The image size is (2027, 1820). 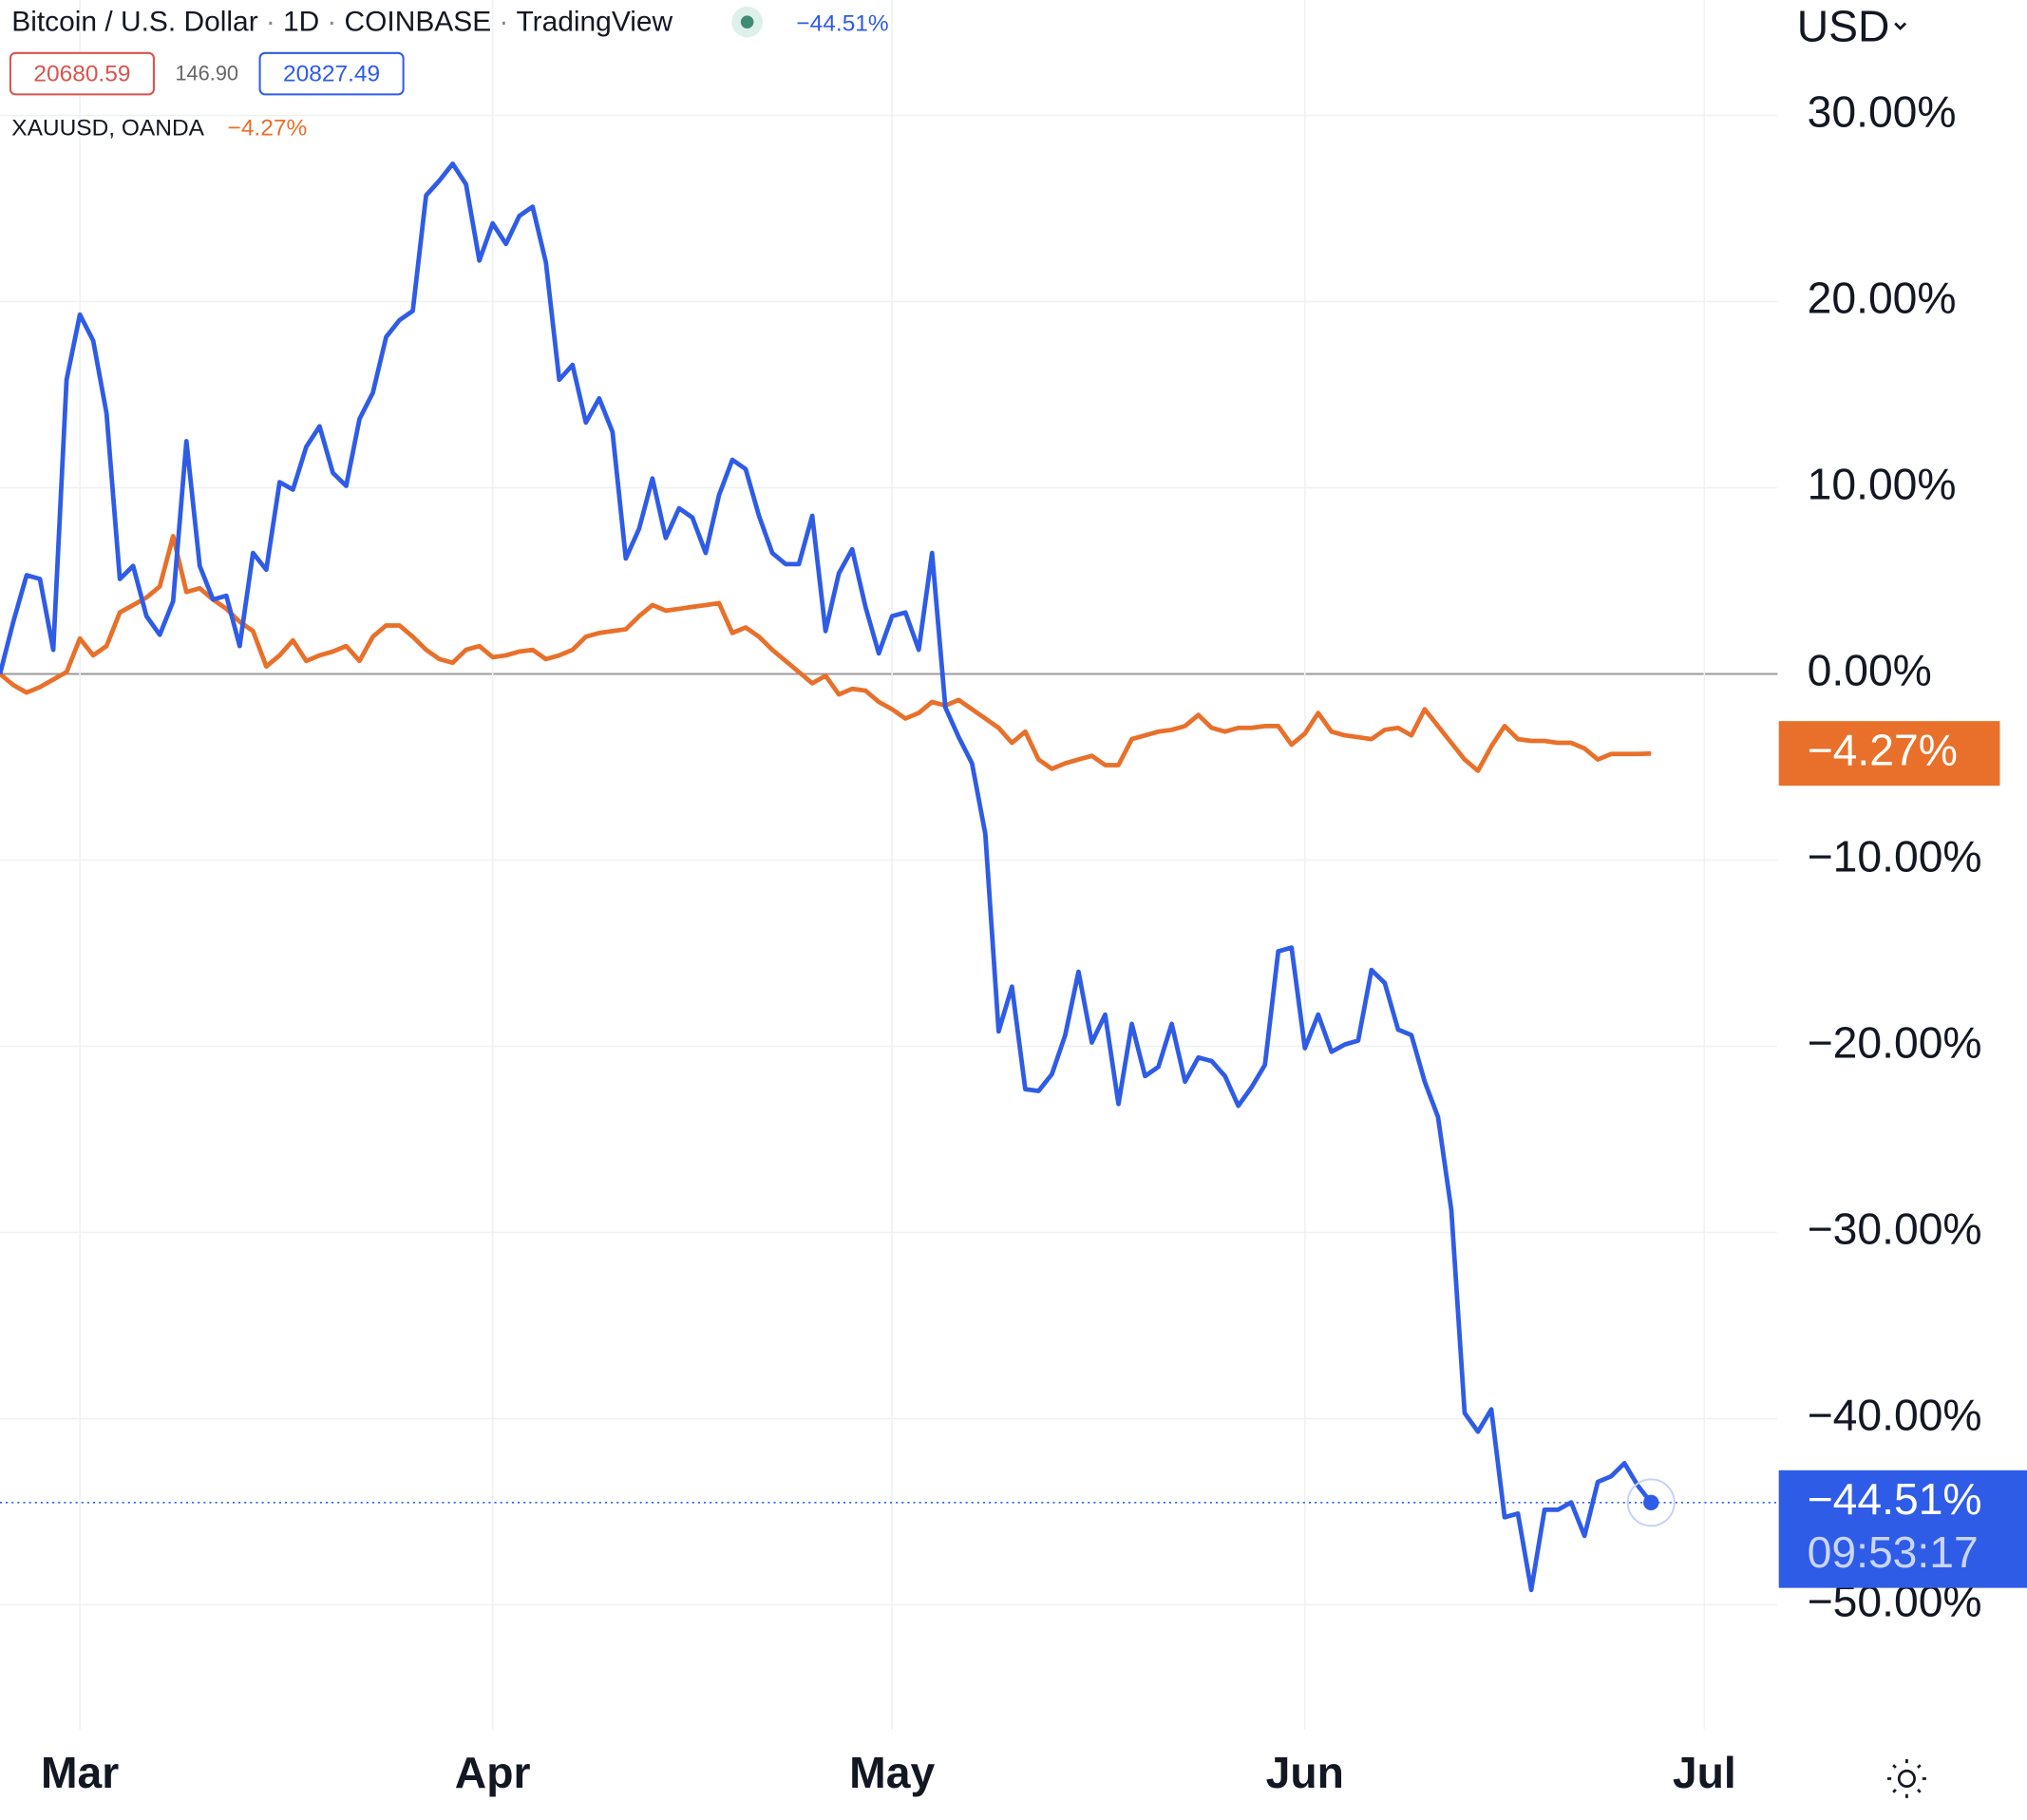 I want to click on last-point, so click(x=1651, y=1502).